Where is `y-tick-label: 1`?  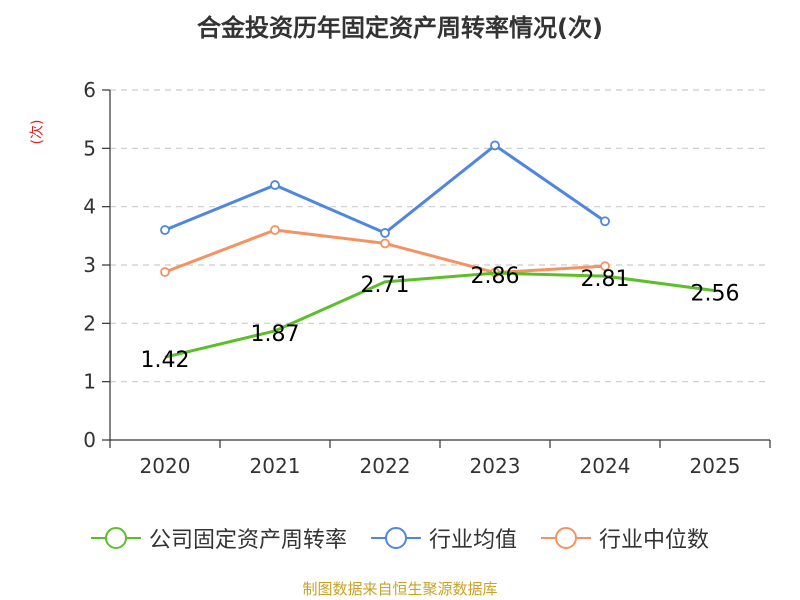
y-tick-label: 1 is located at coordinates (89, 382).